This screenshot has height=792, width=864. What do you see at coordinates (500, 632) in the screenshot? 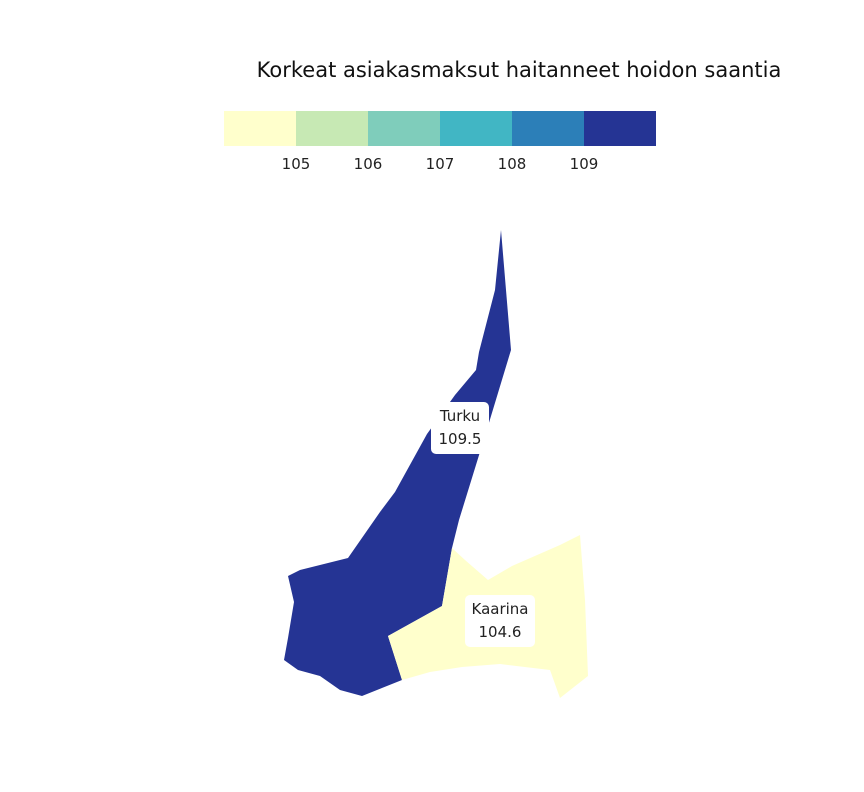
I see `region-value-kaarina: 104.6` at bounding box center [500, 632].